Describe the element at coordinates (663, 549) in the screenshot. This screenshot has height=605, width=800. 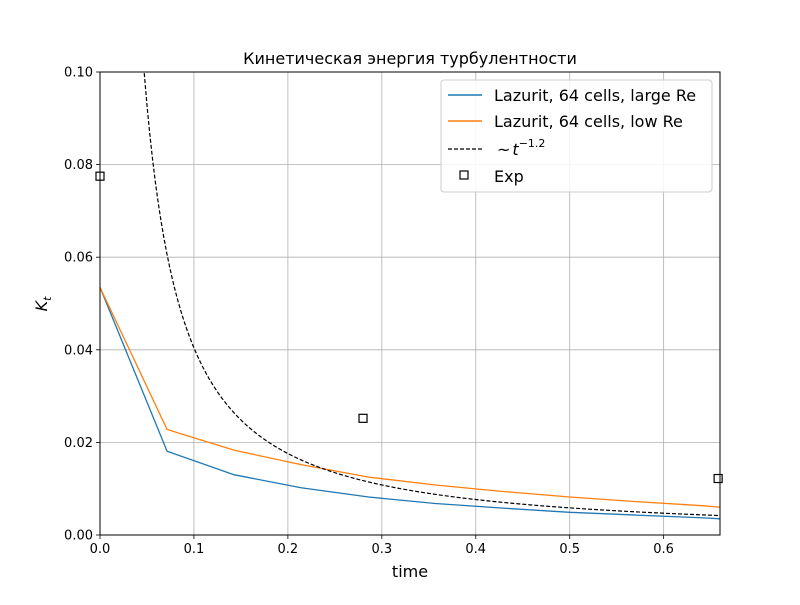
I see `x-tick-label: 0.6` at that location.